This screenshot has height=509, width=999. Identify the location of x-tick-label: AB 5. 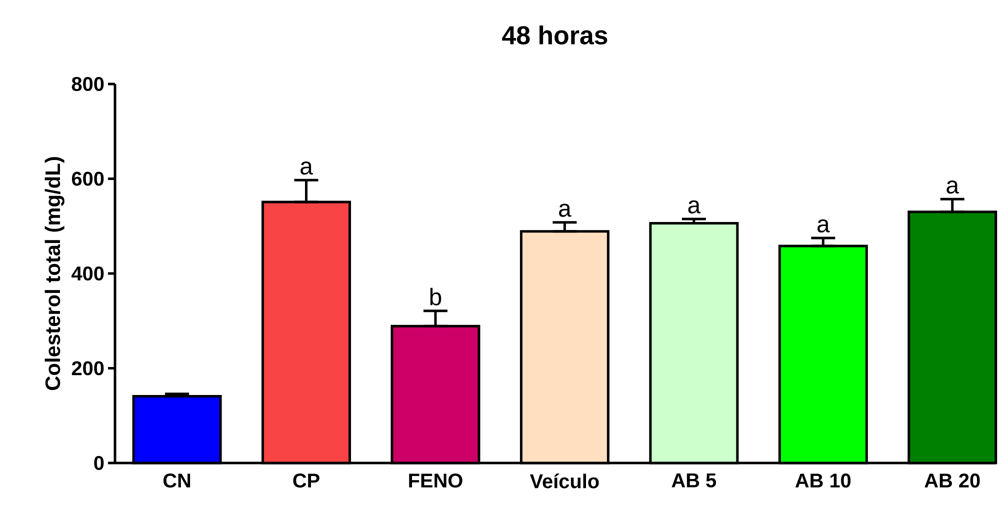
(694, 481).